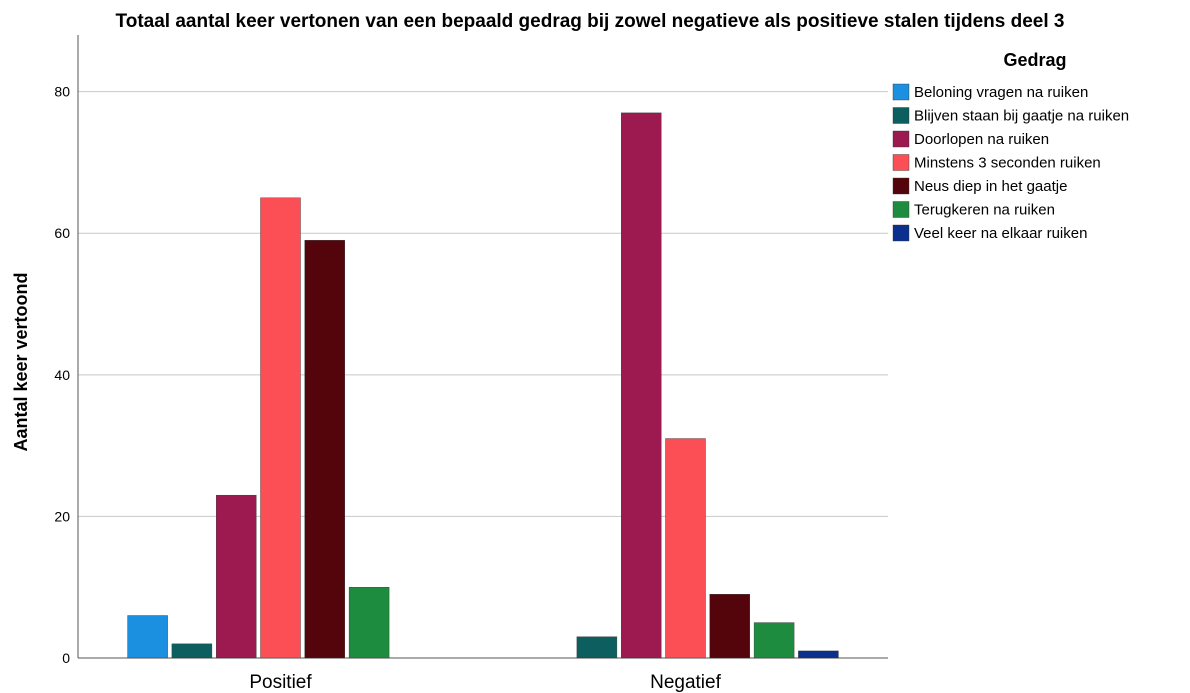 The width and height of the screenshot is (1190, 693). What do you see at coordinates (280, 682) in the screenshot?
I see `x-category-label-0: Positief` at bounding box center [280, 682].